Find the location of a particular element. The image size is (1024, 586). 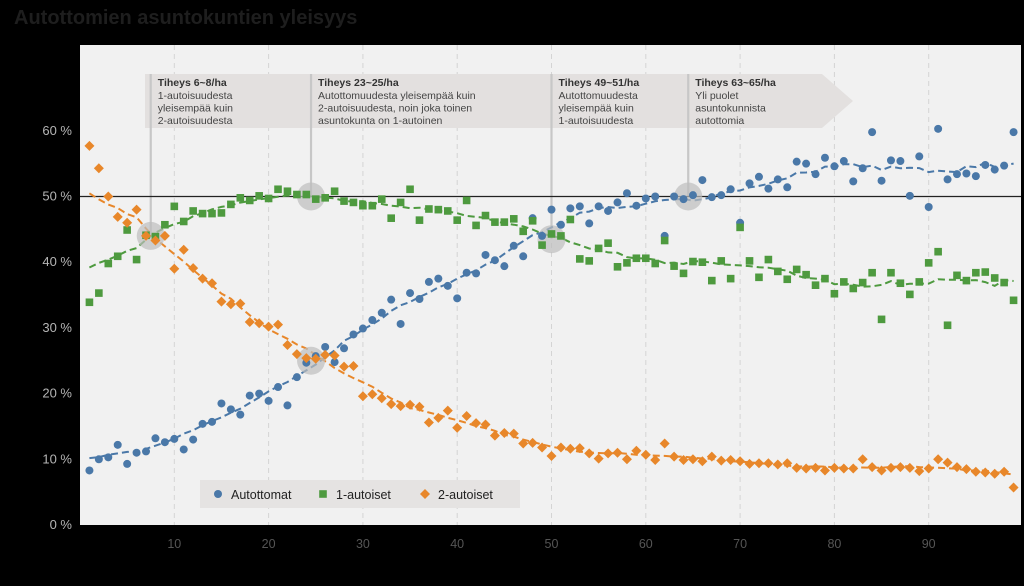

x-tick-label: 80 is located at coordinates (834, 544).